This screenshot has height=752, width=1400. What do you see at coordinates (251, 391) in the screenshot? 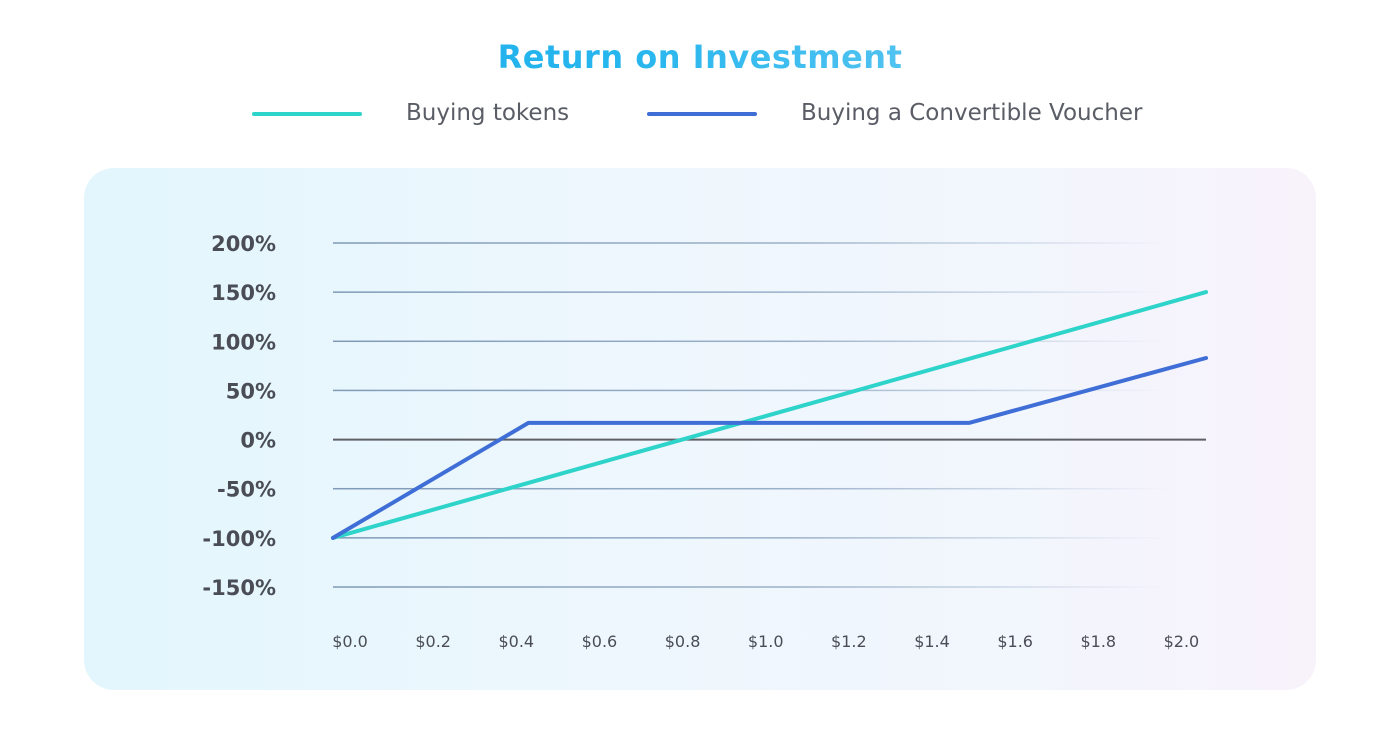
I see `y-tick-label: 50%` at bounding box center [251, 391].